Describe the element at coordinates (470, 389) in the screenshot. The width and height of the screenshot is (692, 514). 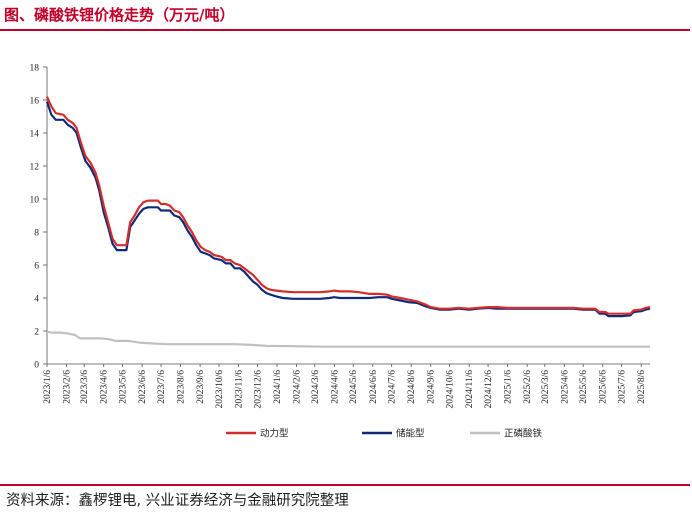
I see `x-tick-label: 2024/11/6` at that location.